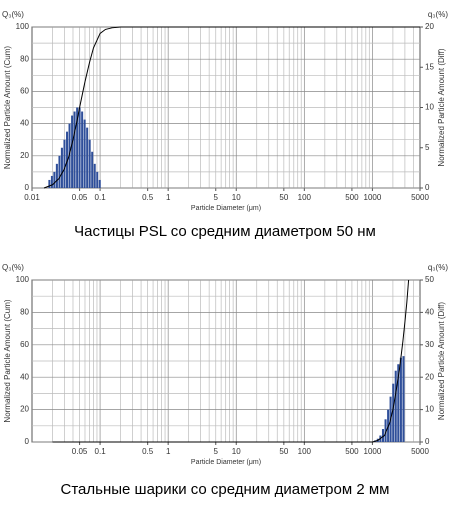 The image size is (450, 522). I want to click on y2-tick-label: 15, so click(429, 66).